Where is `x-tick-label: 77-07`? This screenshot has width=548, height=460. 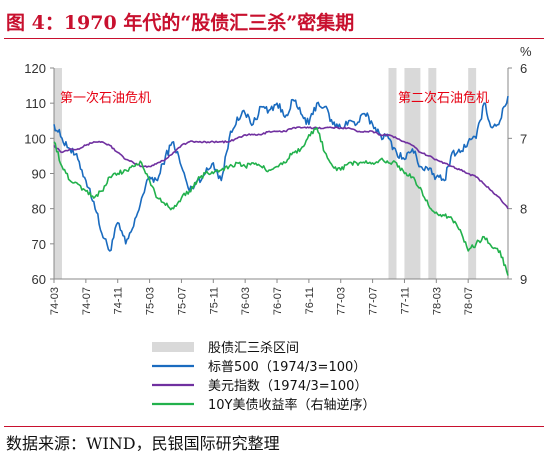 x-tick-label: 77-07 is located at coordinates (374, 301).